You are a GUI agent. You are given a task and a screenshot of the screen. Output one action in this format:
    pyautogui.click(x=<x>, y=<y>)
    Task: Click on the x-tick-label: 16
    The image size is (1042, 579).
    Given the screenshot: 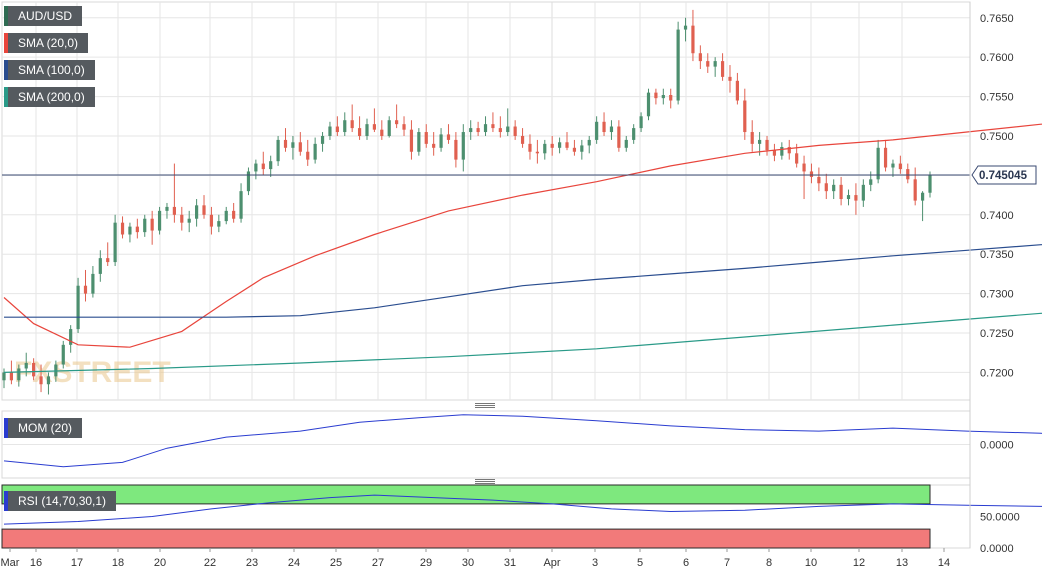 What is the action you would take?
    pyautogui.click(x=36, y=563)
    